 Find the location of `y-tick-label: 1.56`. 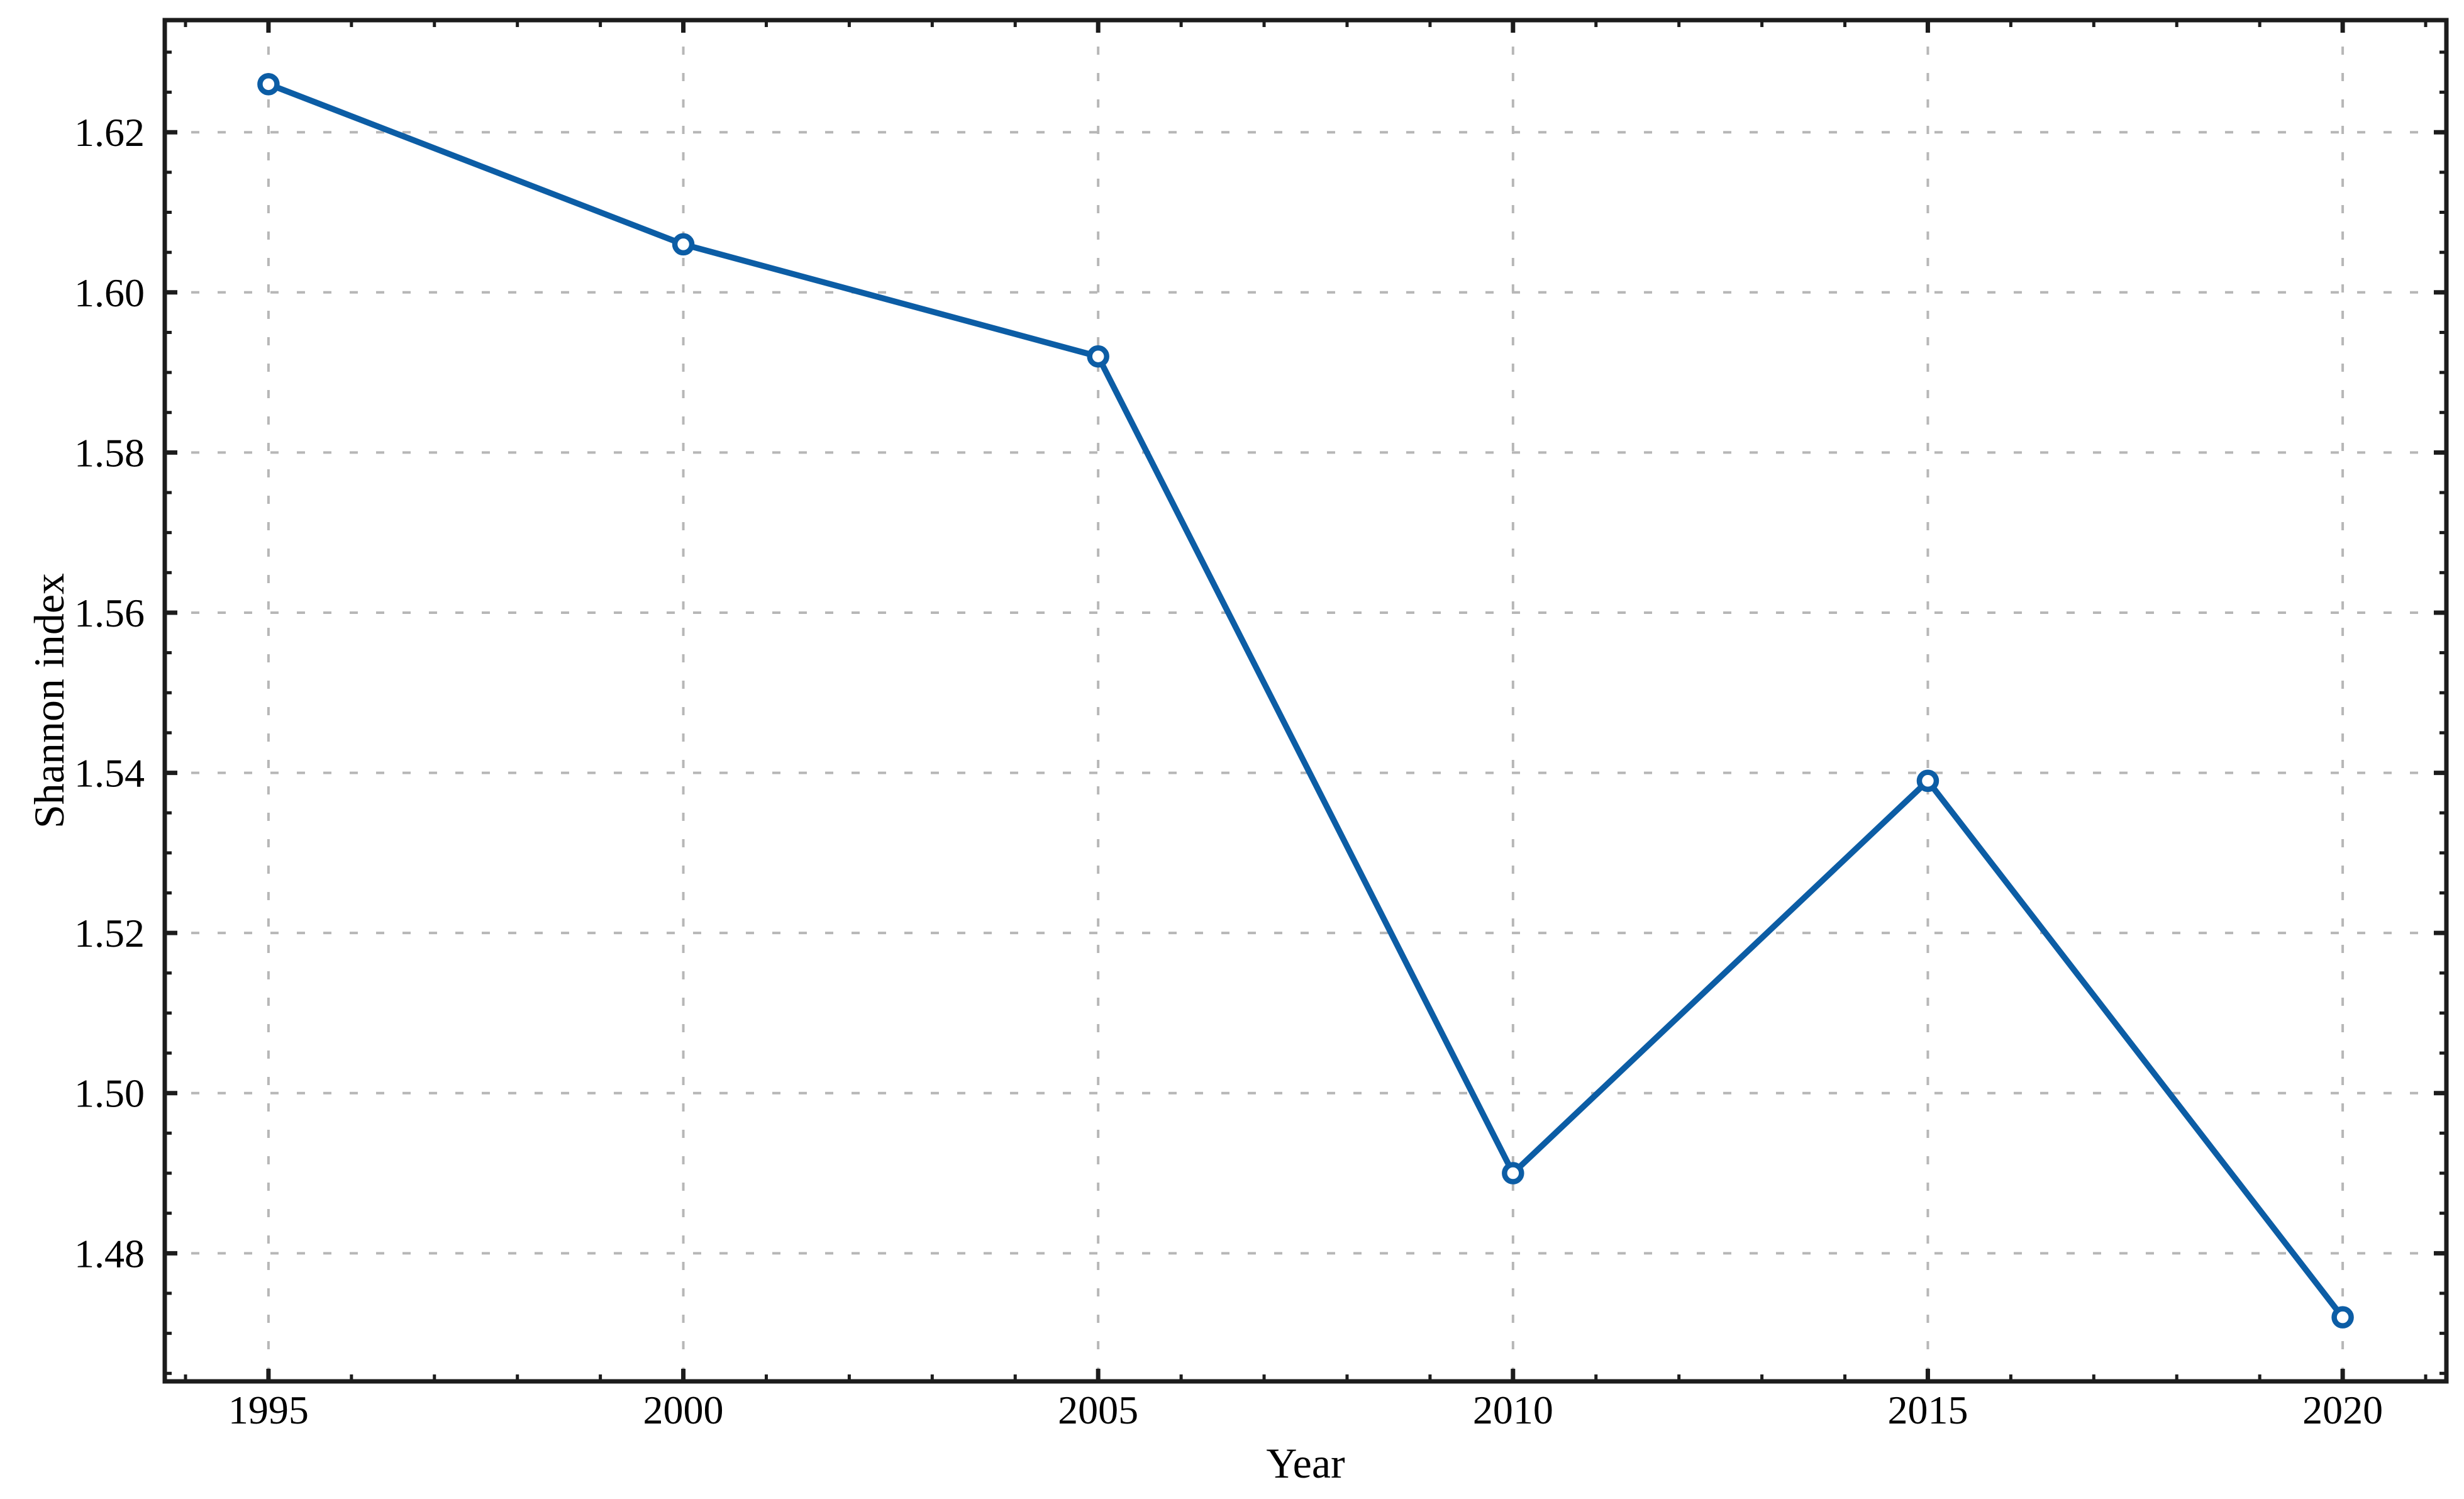

y-tick-label: 1.56 is located at coordinates (109, 613).